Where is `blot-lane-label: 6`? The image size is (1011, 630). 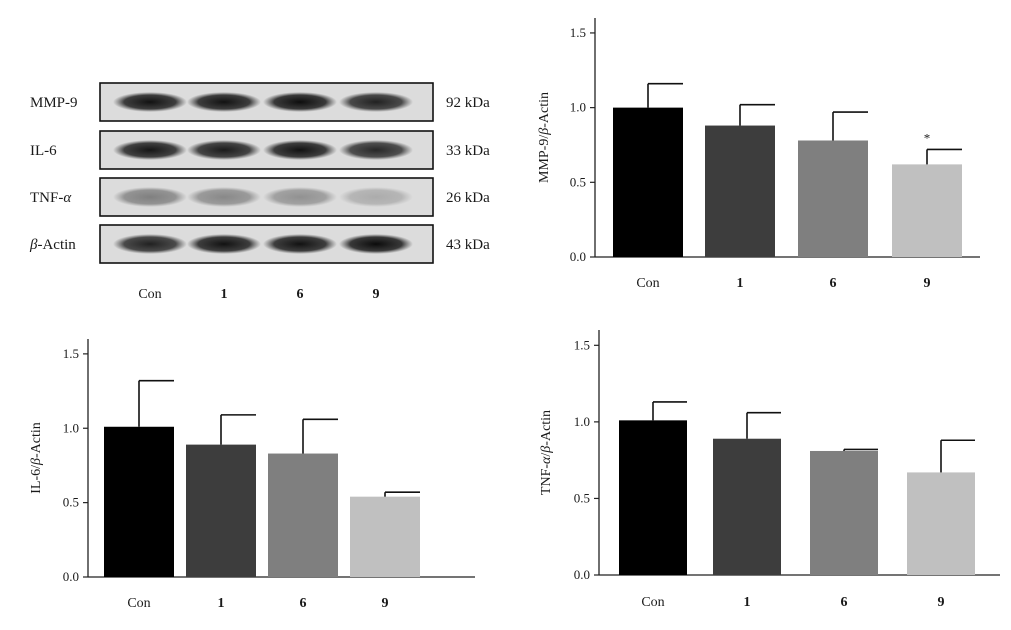
blot-lane-label: 6 is located at coordinates (300, 294).